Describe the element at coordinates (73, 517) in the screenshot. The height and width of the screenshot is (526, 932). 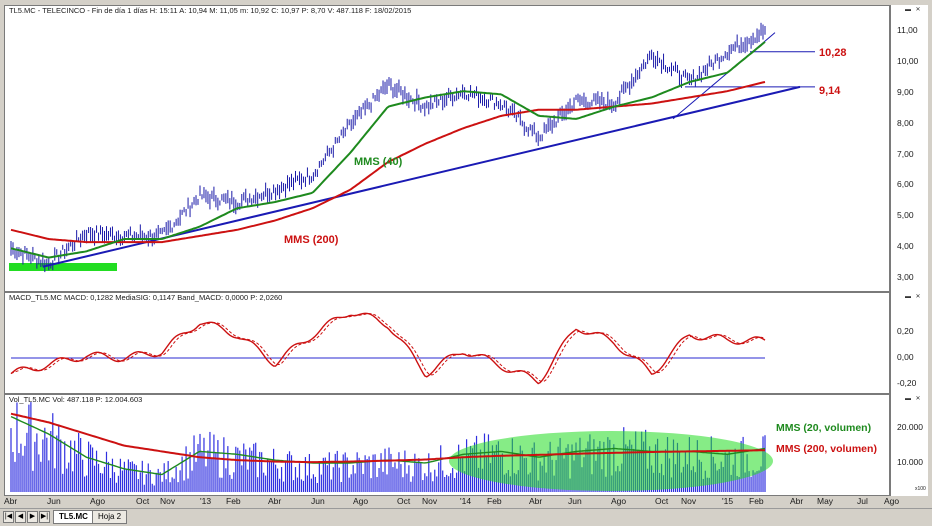
I see `tab-tl5mc: TL5.MC` at that location.